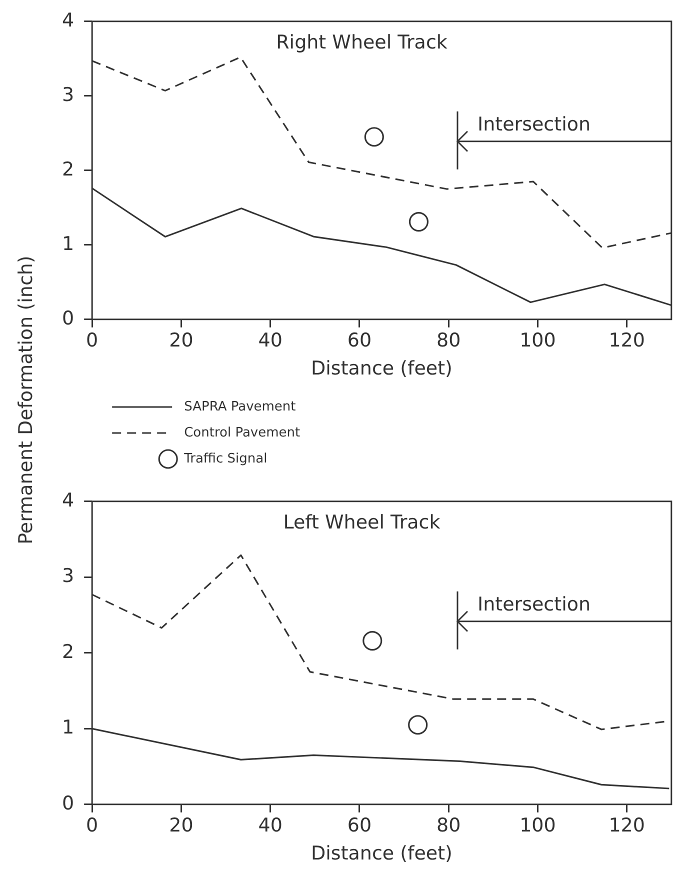  What do you see at coordinates (225, 458) in the screenshot?
I see `legend-label: Traffic Signal` at bounding box center [225, 458].